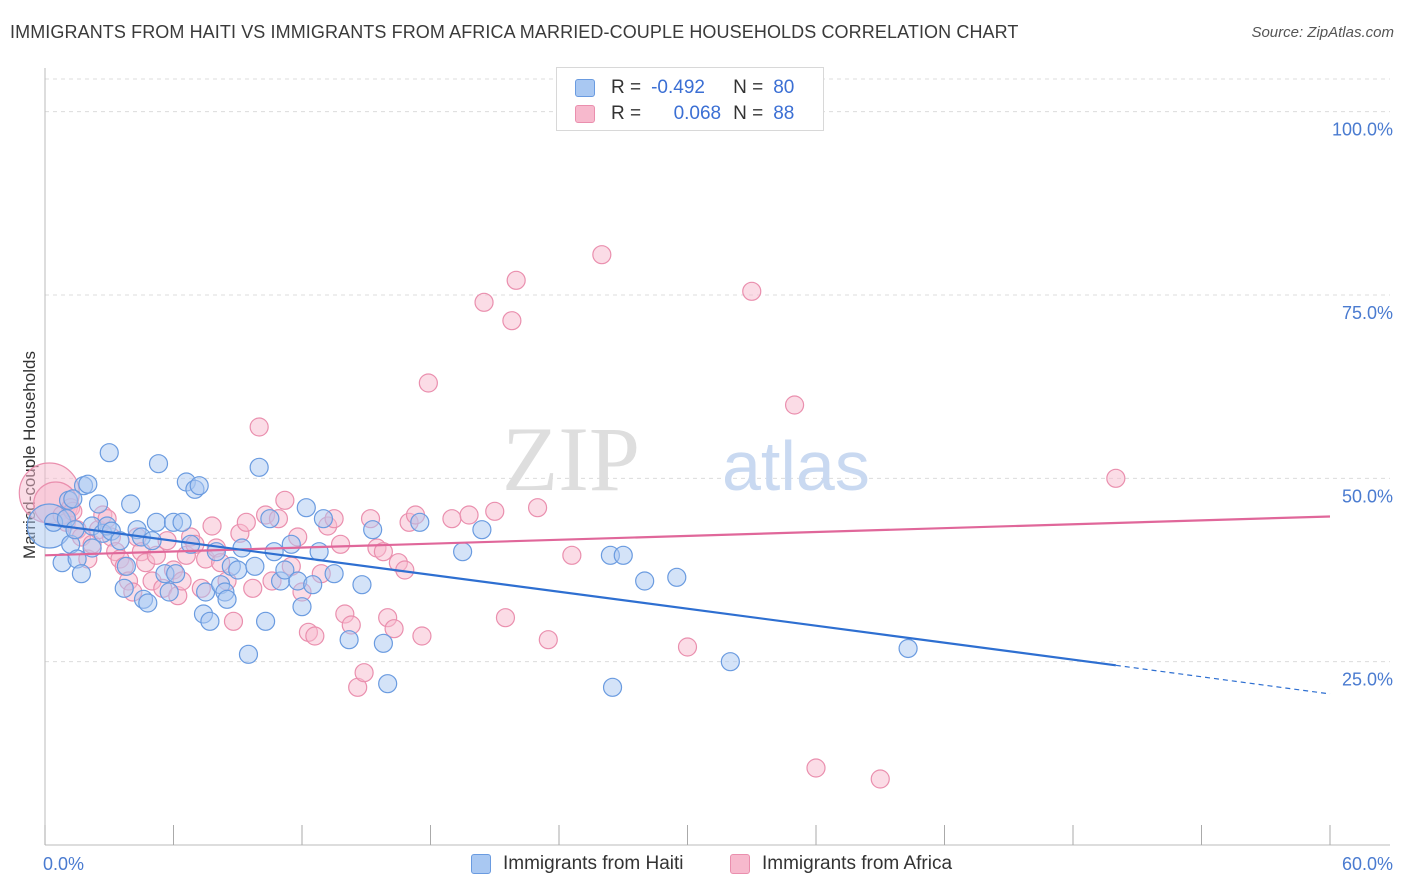  I want to click on legend-swatch-haiti, so click(585, 88).